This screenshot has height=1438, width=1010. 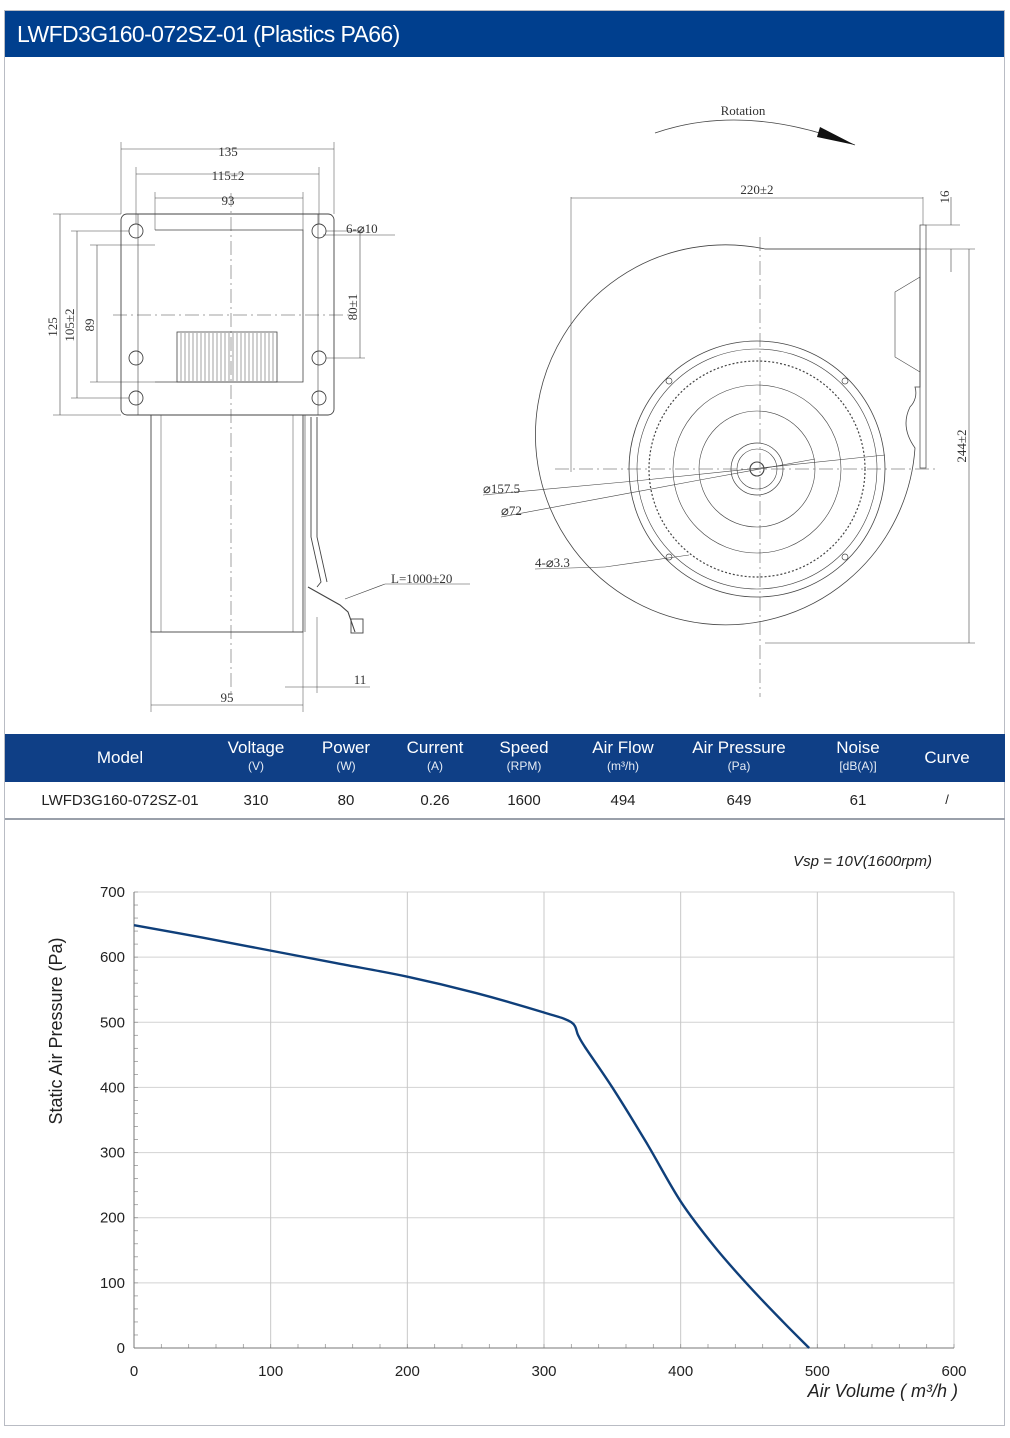 I want to click on y-tick-label: 200, so click(x=112, y=1218).